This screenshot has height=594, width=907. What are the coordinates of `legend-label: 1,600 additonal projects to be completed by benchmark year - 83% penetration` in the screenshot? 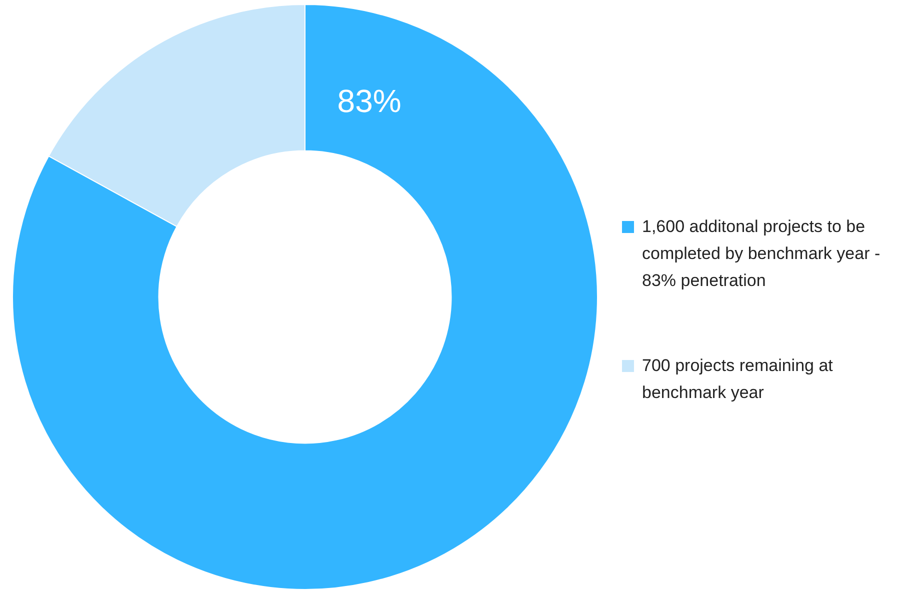 It's located at (762, 254).